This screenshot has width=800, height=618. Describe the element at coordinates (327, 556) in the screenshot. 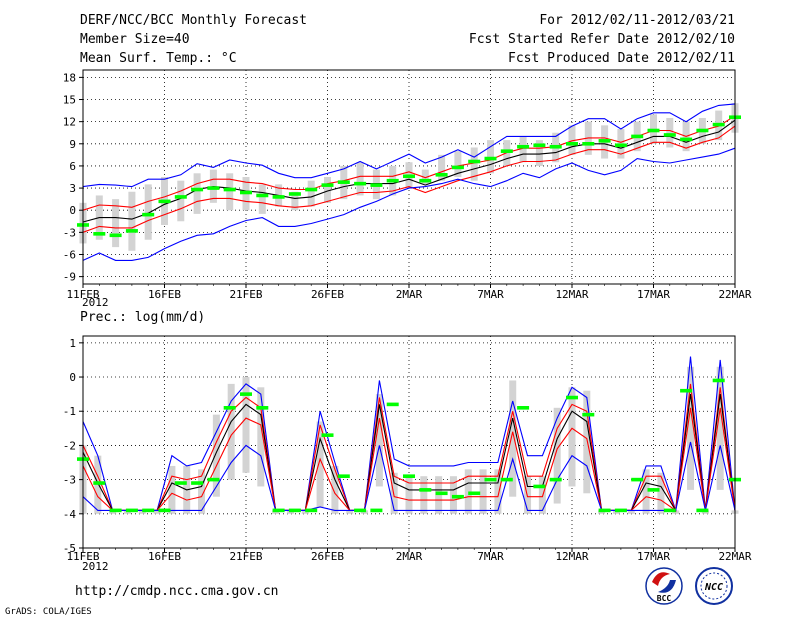

I see `precipitation-xtick-label: 26FEB` at that location.